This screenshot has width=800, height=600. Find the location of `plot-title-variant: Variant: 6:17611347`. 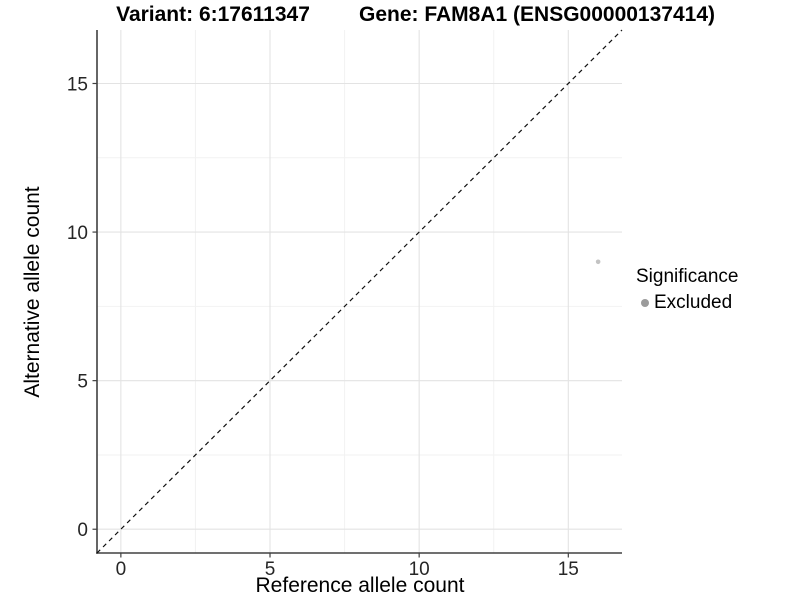

plot-title-variant: Variant: 6:17611347 is located at coordinates (213, 14).